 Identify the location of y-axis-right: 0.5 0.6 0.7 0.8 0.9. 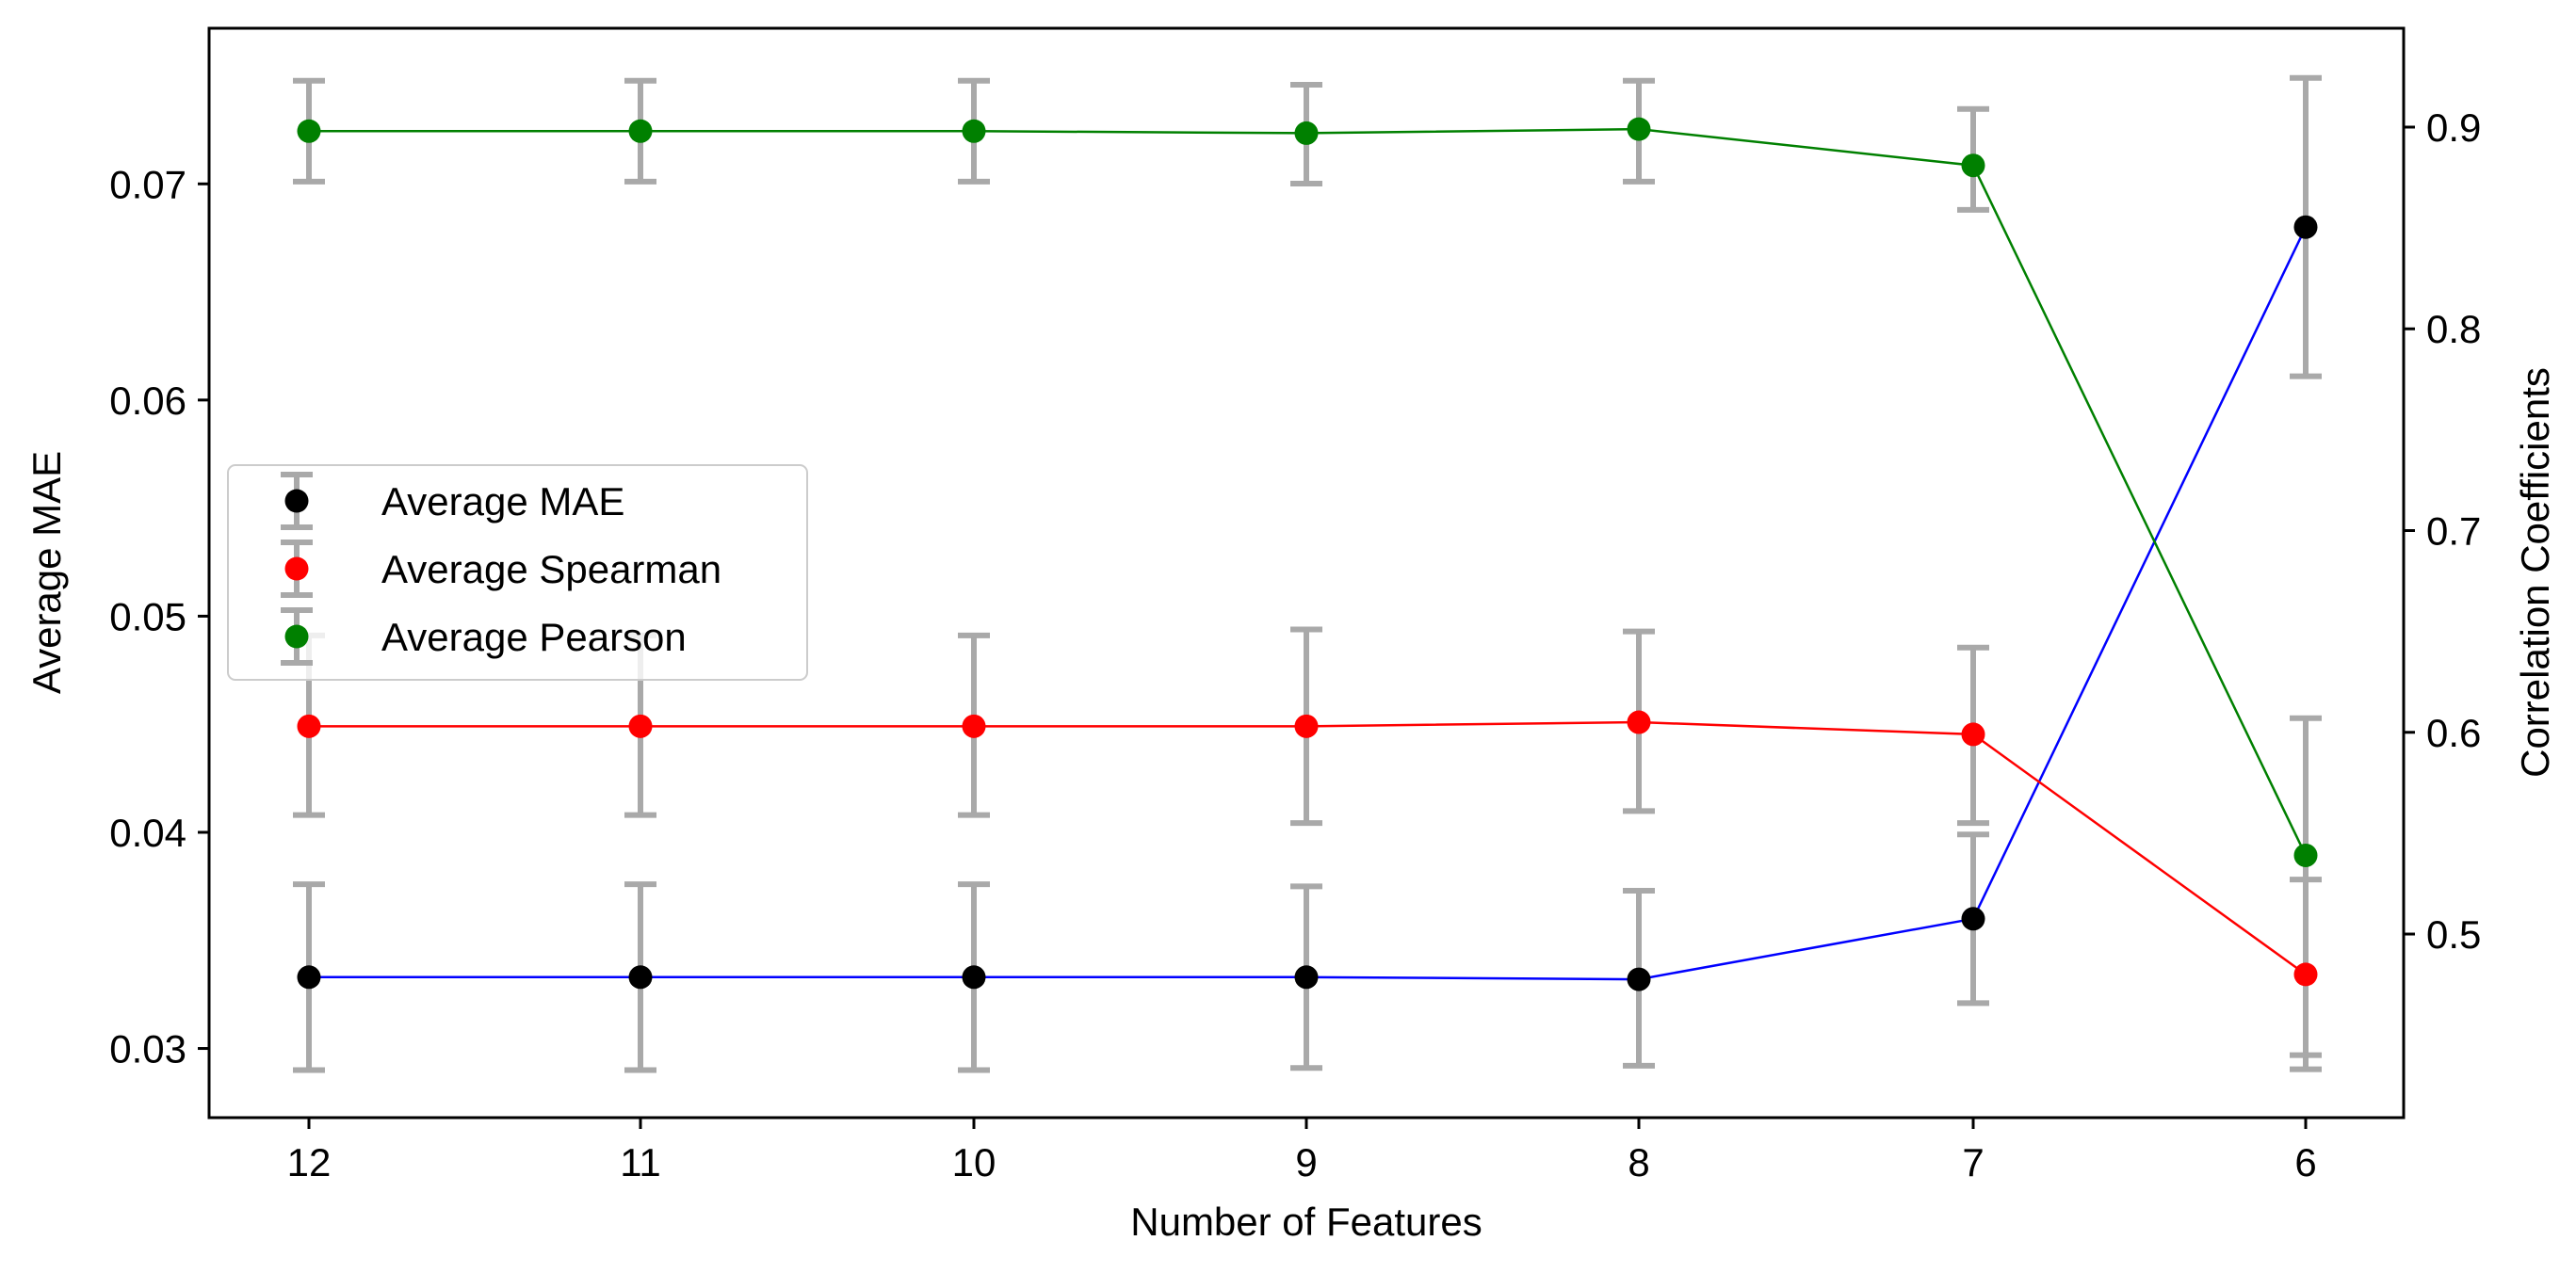
(2442, 531).